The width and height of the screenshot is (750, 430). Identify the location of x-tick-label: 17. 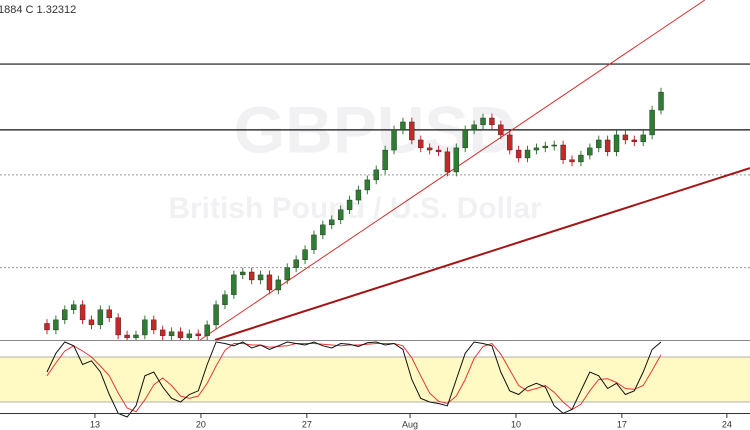
(622, 424).